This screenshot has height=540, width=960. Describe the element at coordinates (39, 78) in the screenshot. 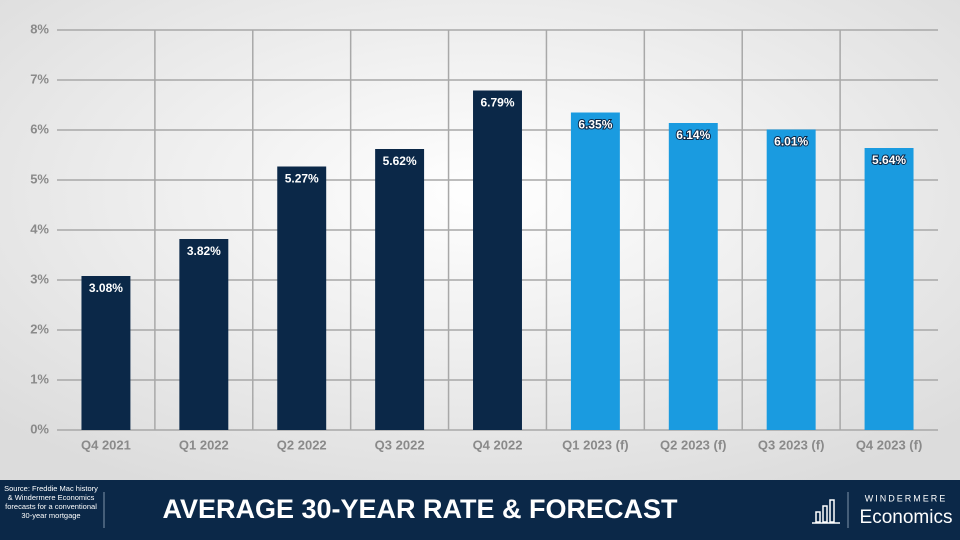

I see `y-tick-label: 7%` at that location.